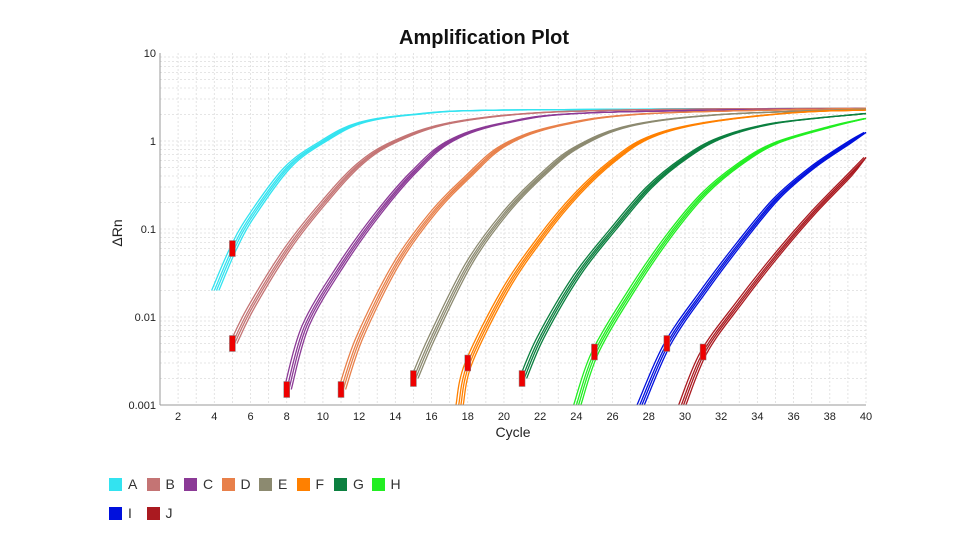 Image resolution: width=968 pixels, height=544 pixels. Describe the element at coordinates (830, 417) in the screenshot. I see `x-tick-label: 38` at that location.